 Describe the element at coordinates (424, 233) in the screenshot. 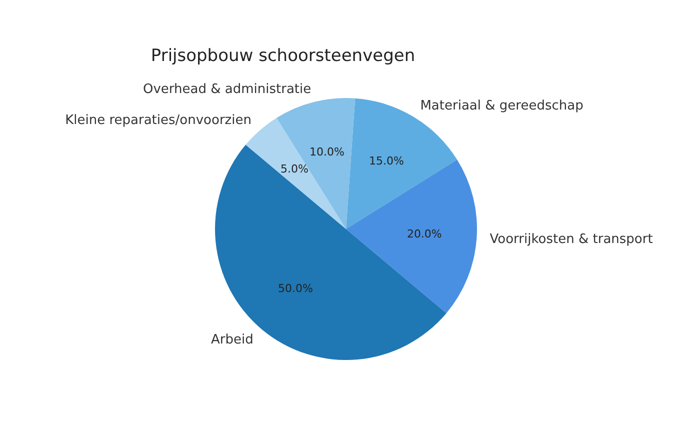

I see `data-label: 20.0%` at that location.